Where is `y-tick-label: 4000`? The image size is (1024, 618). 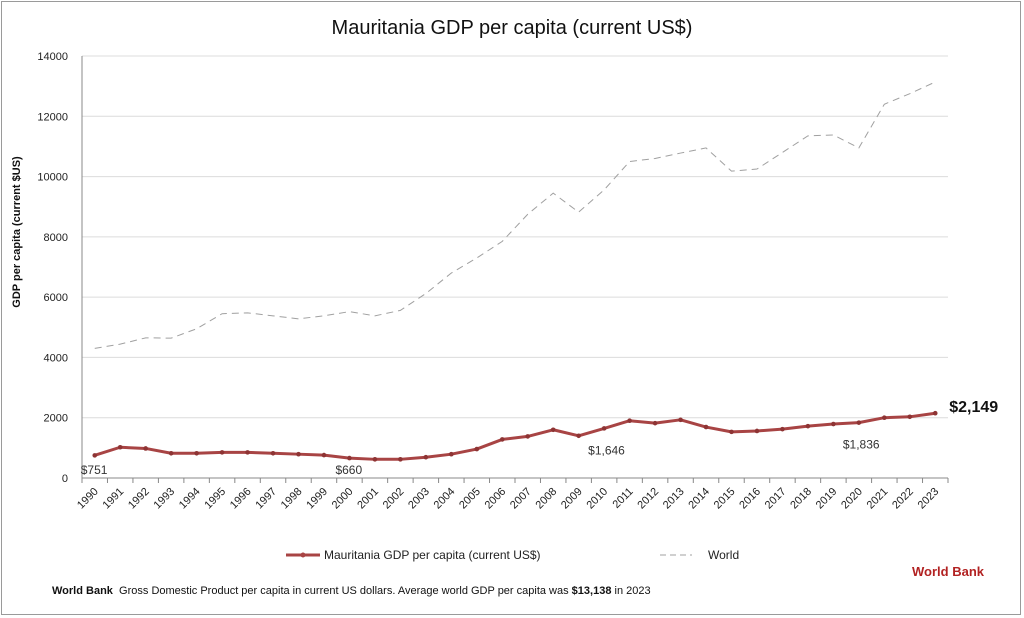
y-tick-label: 4000 is located at coordinates (56, 358).